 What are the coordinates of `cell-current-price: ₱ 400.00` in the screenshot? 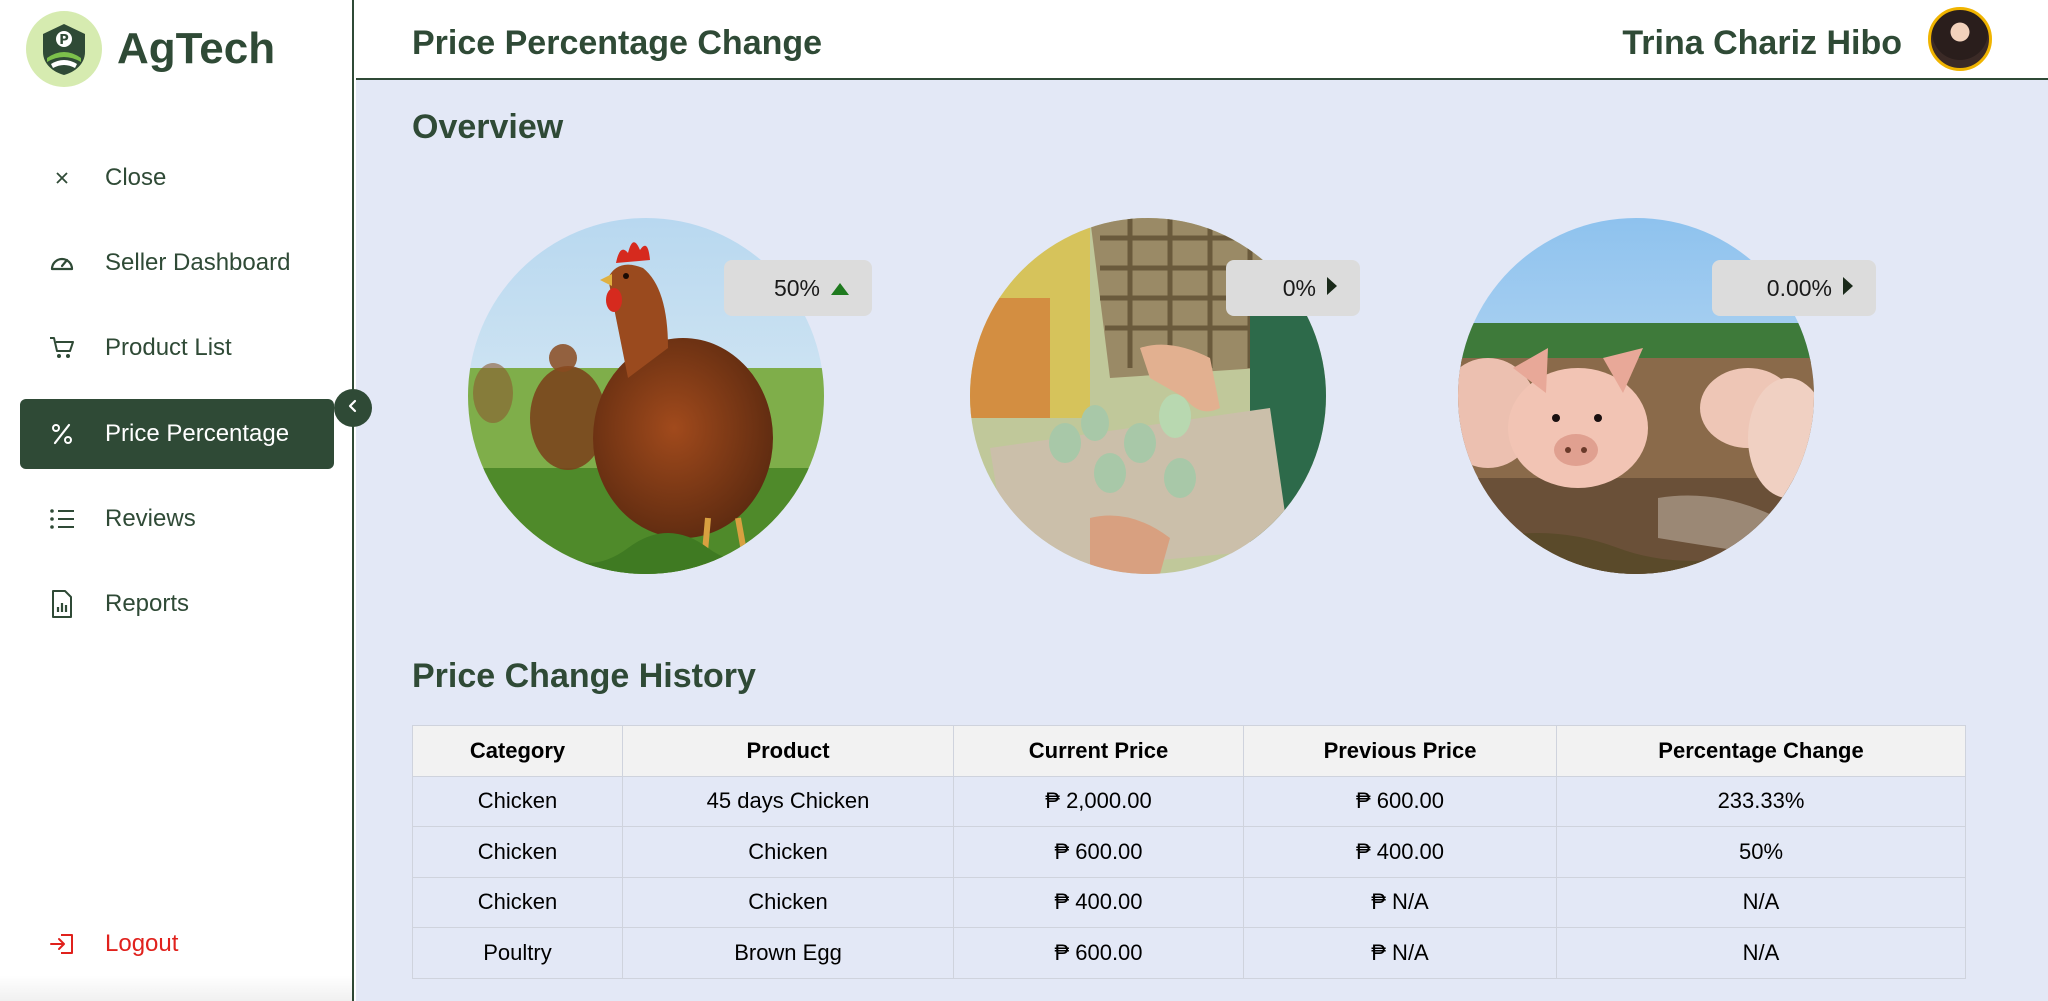 It's located at (1098, 902).